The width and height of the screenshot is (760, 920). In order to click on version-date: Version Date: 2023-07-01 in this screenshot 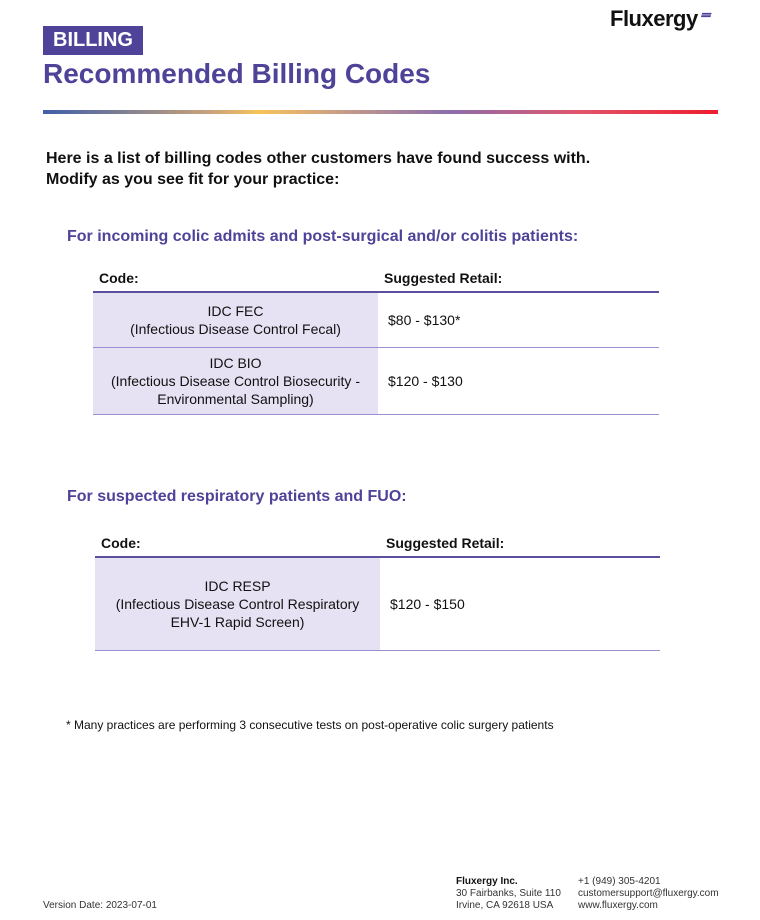, I will do `click(100, 905)`.